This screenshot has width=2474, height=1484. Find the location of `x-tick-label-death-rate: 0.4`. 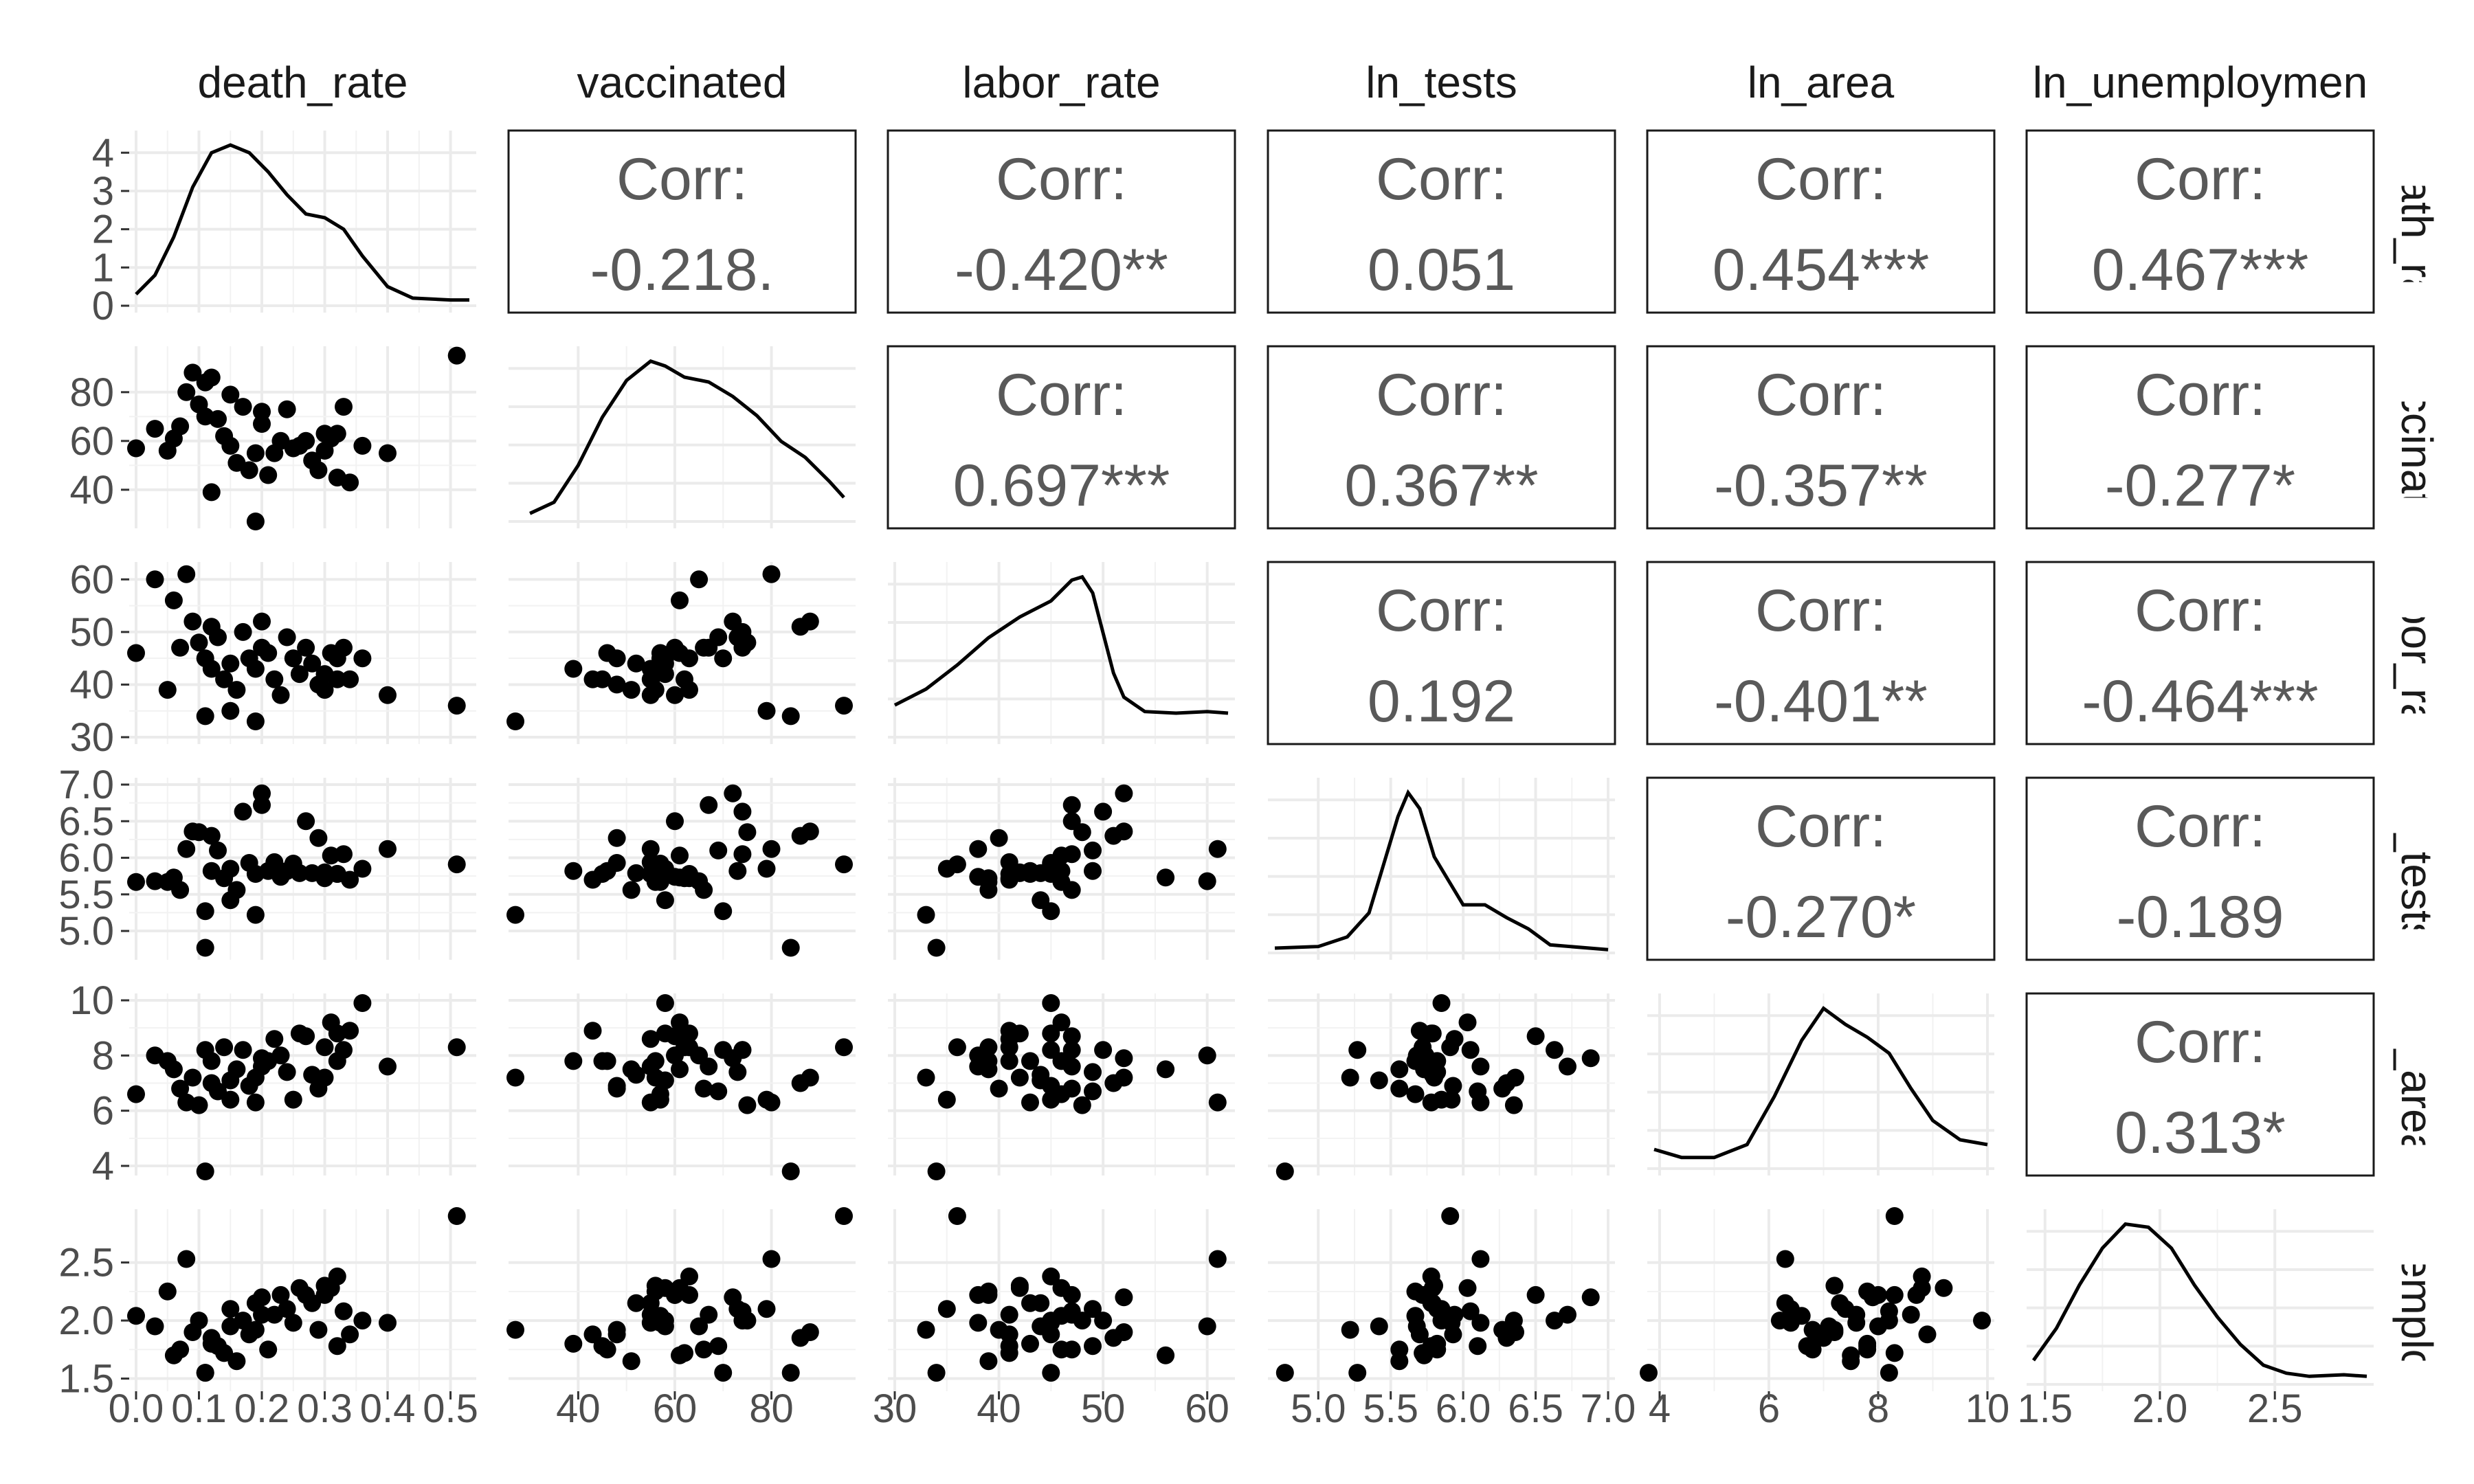

x-tick-label-death-rate: 0.4 is located at coordinates (388, 1408).